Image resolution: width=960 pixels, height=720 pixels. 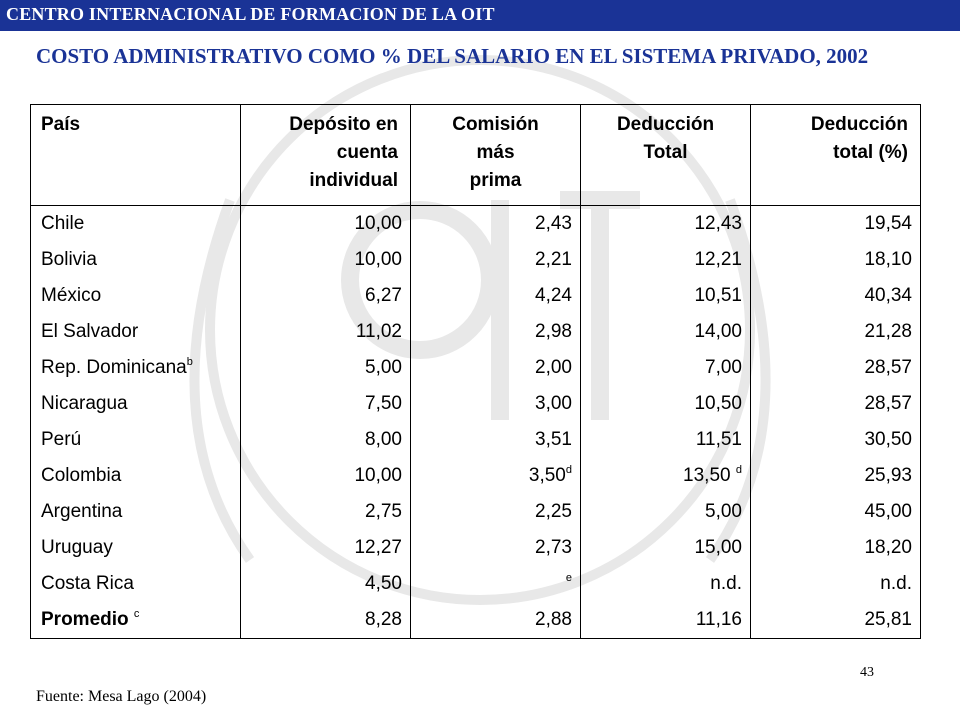 What do you see at coordinates (90, 331) in the screenshot?
I see `country-cell-value: El Salvador` at bounding box center [90, 331].